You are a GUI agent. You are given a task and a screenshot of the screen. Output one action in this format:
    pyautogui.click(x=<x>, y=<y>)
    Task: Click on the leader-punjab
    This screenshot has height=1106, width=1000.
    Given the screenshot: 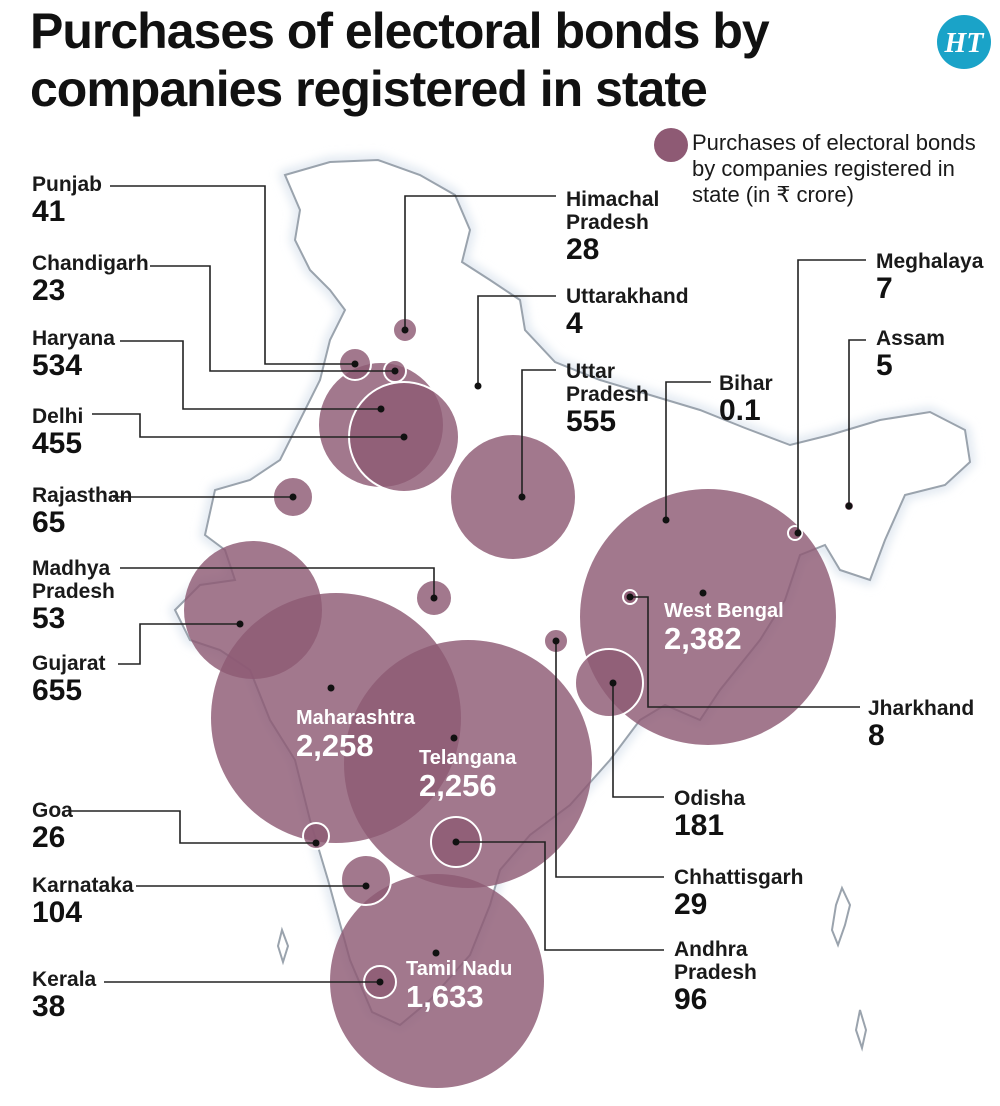 What is the action you would take?
    pyautogui.click(x=232, y=275)
    